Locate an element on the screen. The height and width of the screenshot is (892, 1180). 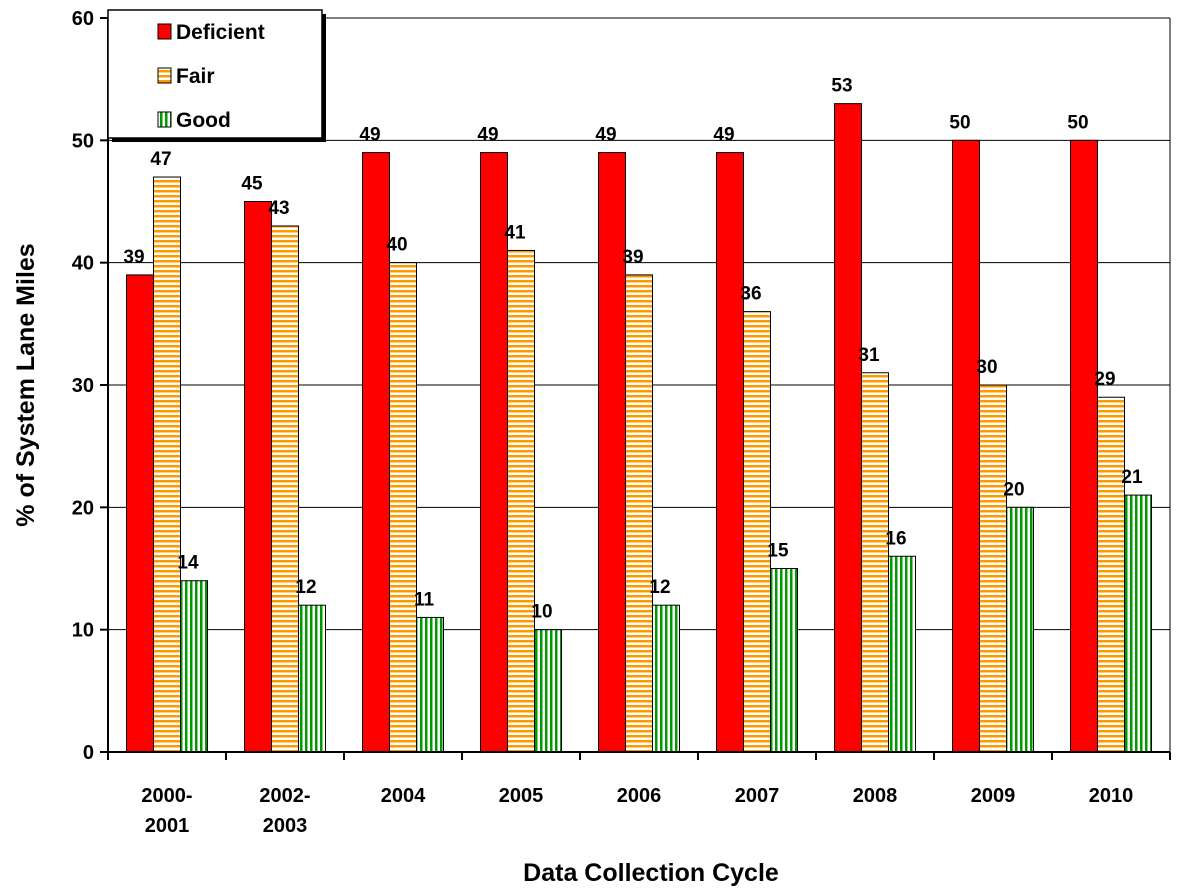
x-tick-label: 2010 is located at coordinates (1111, 796).